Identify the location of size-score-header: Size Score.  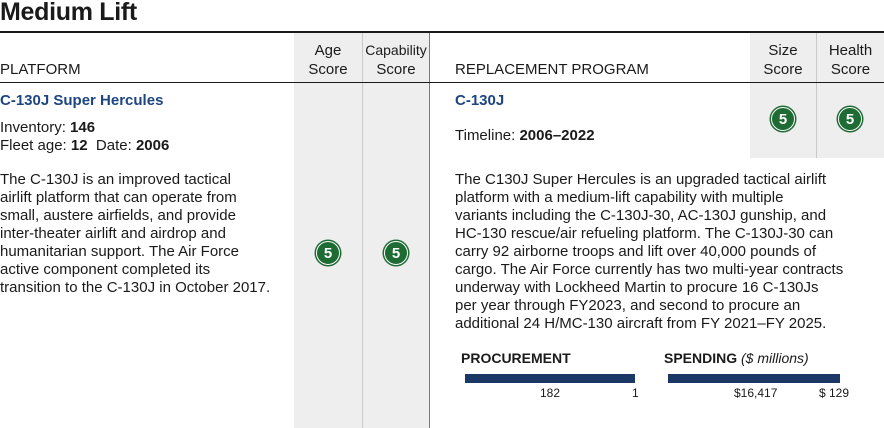
(783, 60).